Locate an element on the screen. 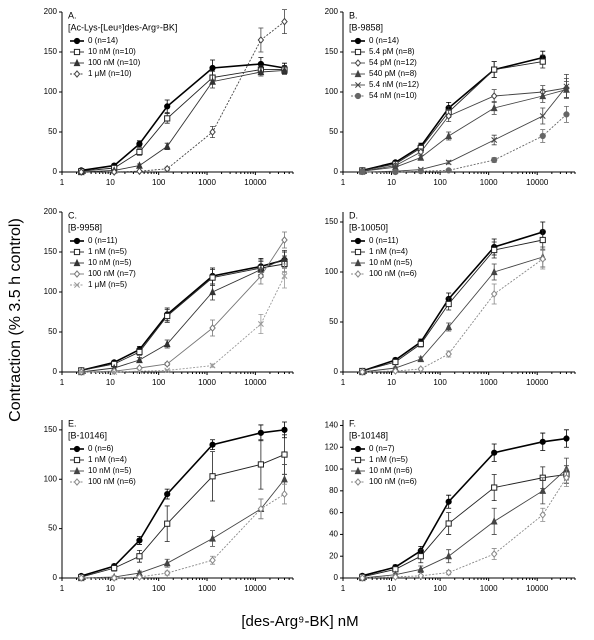  legend-label: 5.4 pM (n=8) is located at coordinates (392, 51).